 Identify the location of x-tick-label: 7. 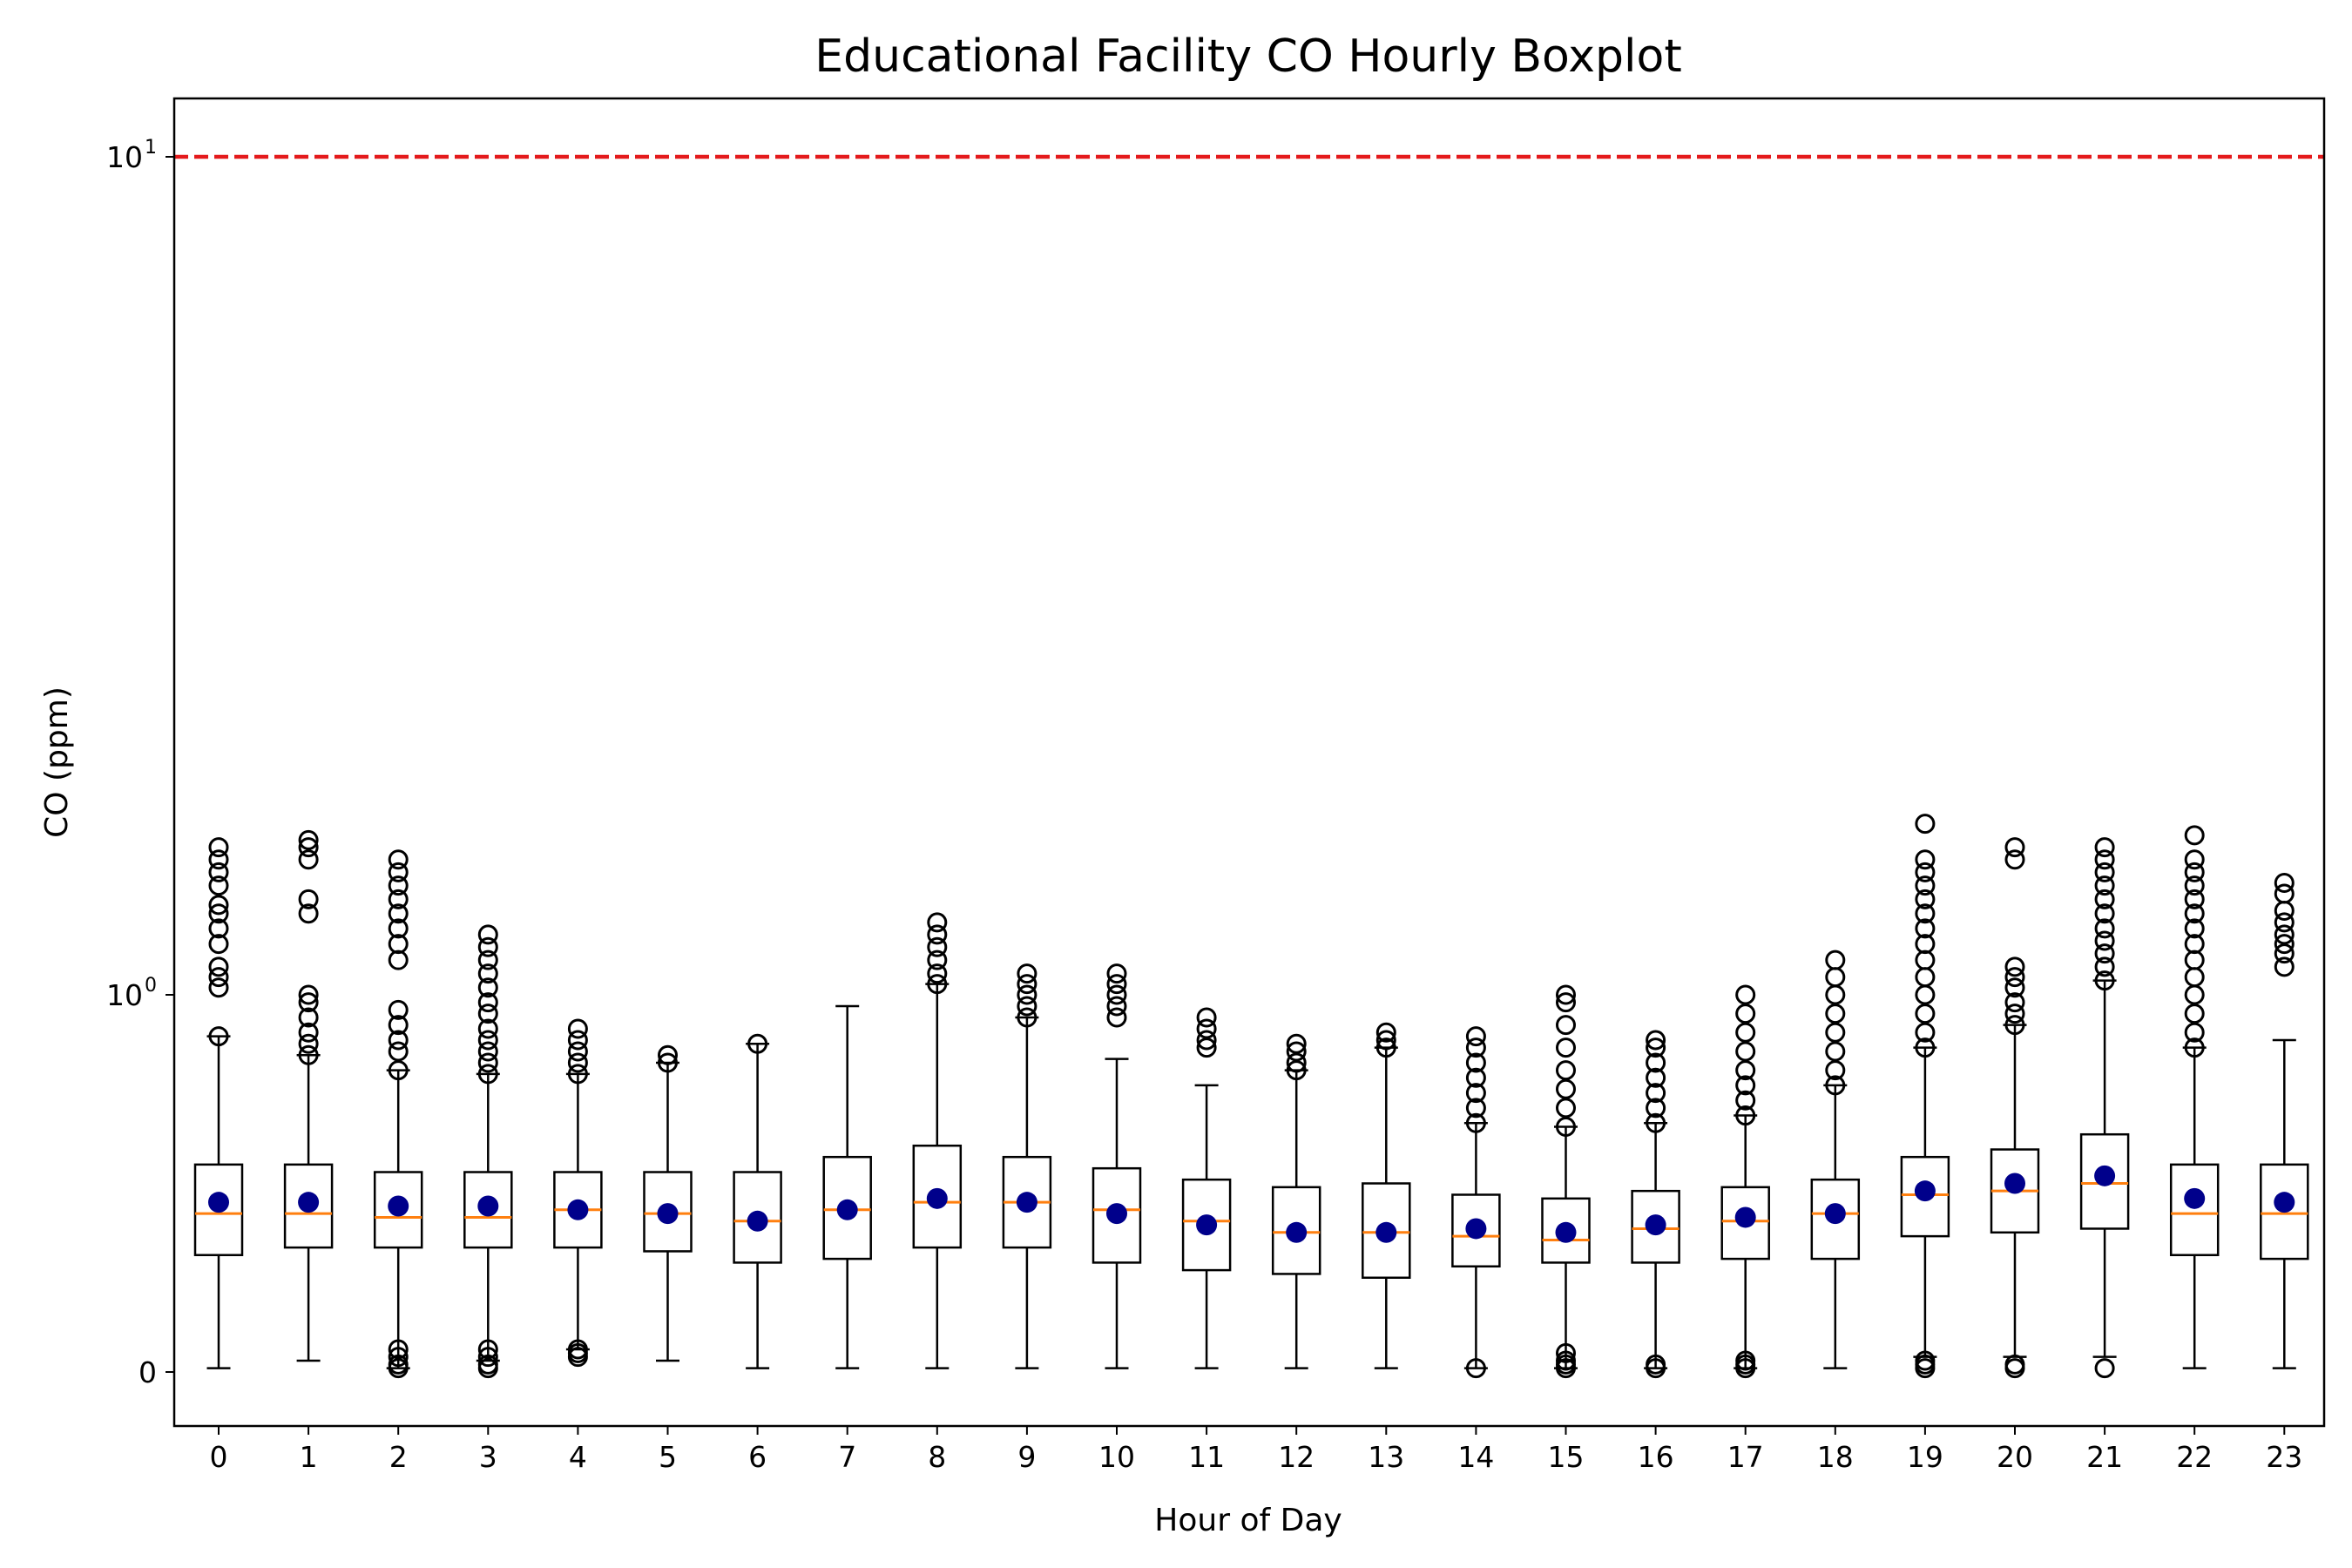
(847, 1457).